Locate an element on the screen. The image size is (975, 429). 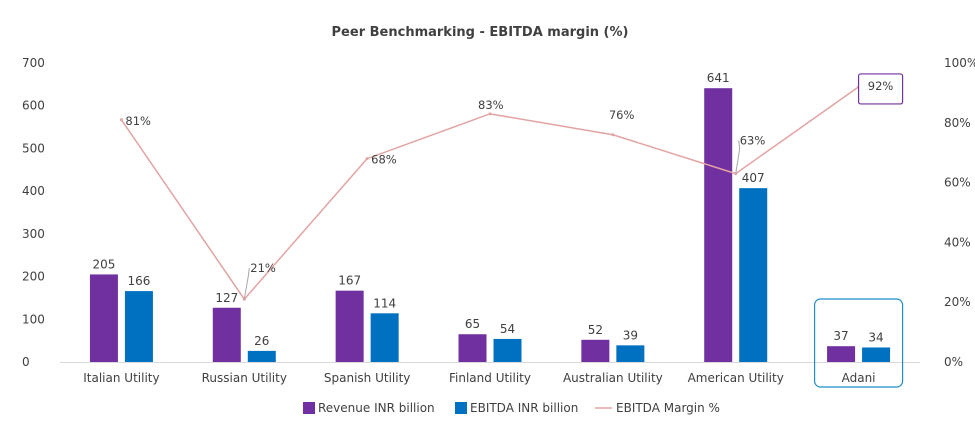
y2-tick-label-100: 100% is located at coordinates (959, 63).